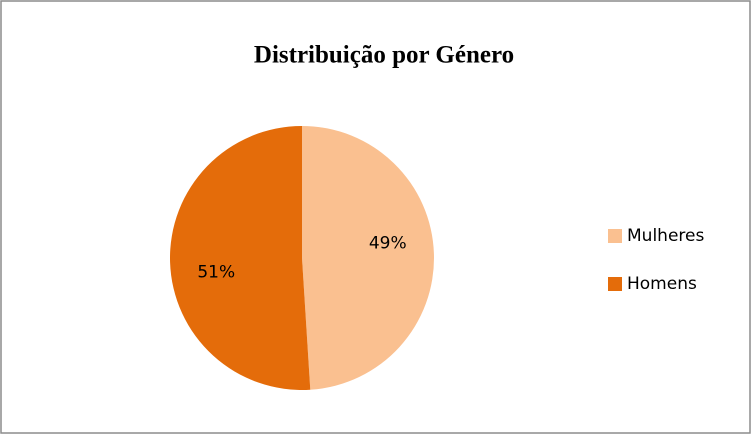 The width and height of the screenshot is (751, 434). I want to click on chart-title: Distribuição por Género, so click(384, 55).